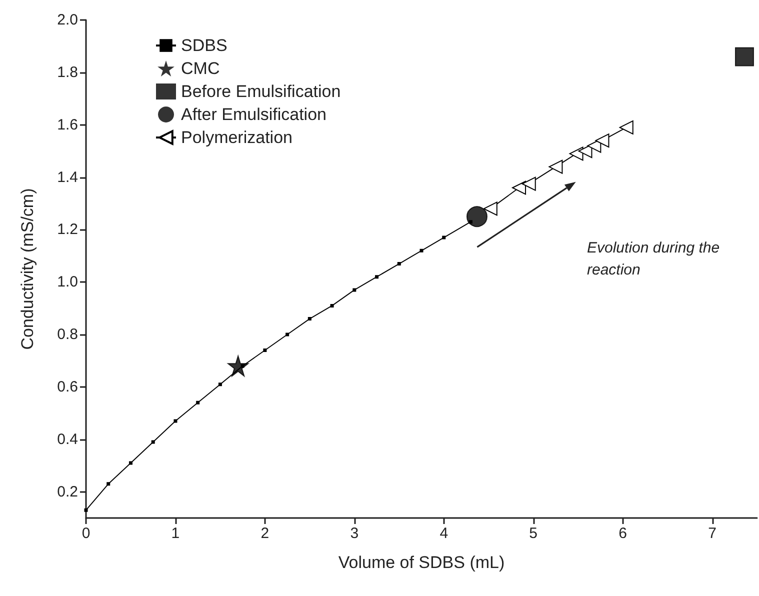  What do you see at coordinates (27, 269) in the screenshot?
I see `y-axis-title: Conductivity (mS/cm)` at bounding box center [27, 269].